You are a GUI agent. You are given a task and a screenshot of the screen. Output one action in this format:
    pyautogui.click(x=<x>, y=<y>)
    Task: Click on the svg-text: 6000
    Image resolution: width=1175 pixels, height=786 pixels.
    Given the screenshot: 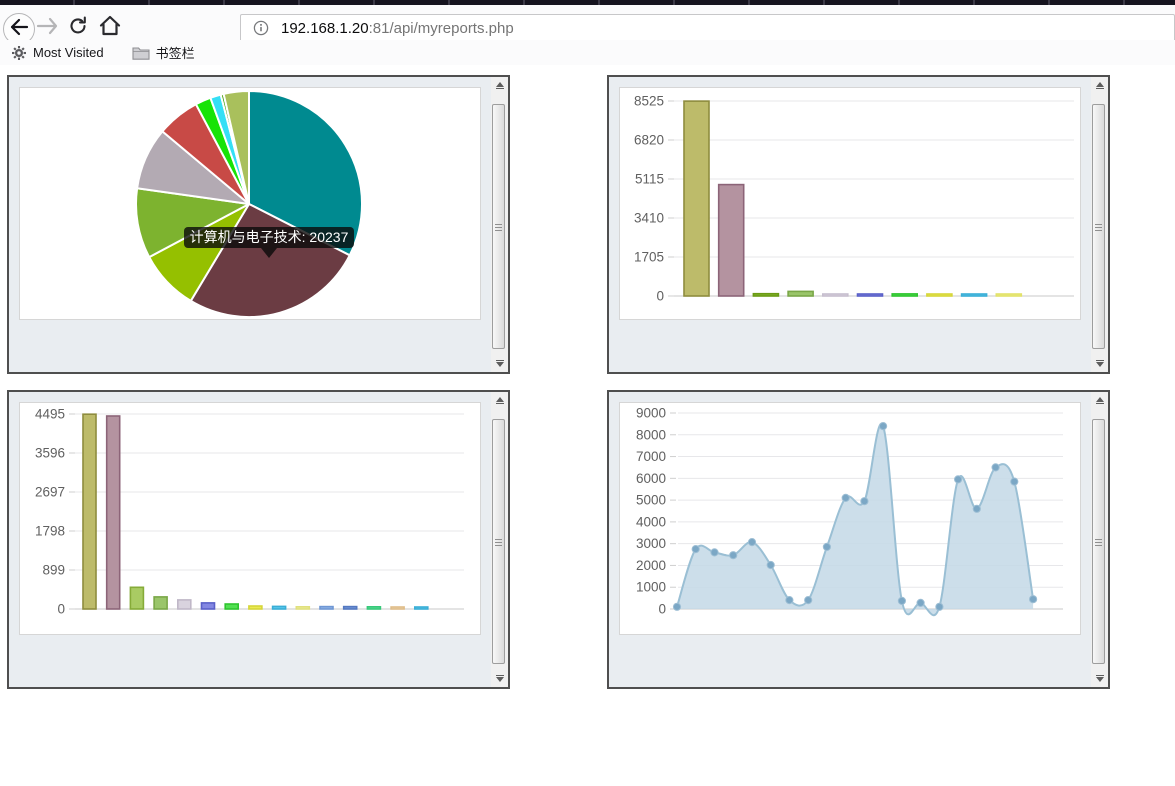 What is the action you would take?
    pyautogui.click(x=651, y=478)
    